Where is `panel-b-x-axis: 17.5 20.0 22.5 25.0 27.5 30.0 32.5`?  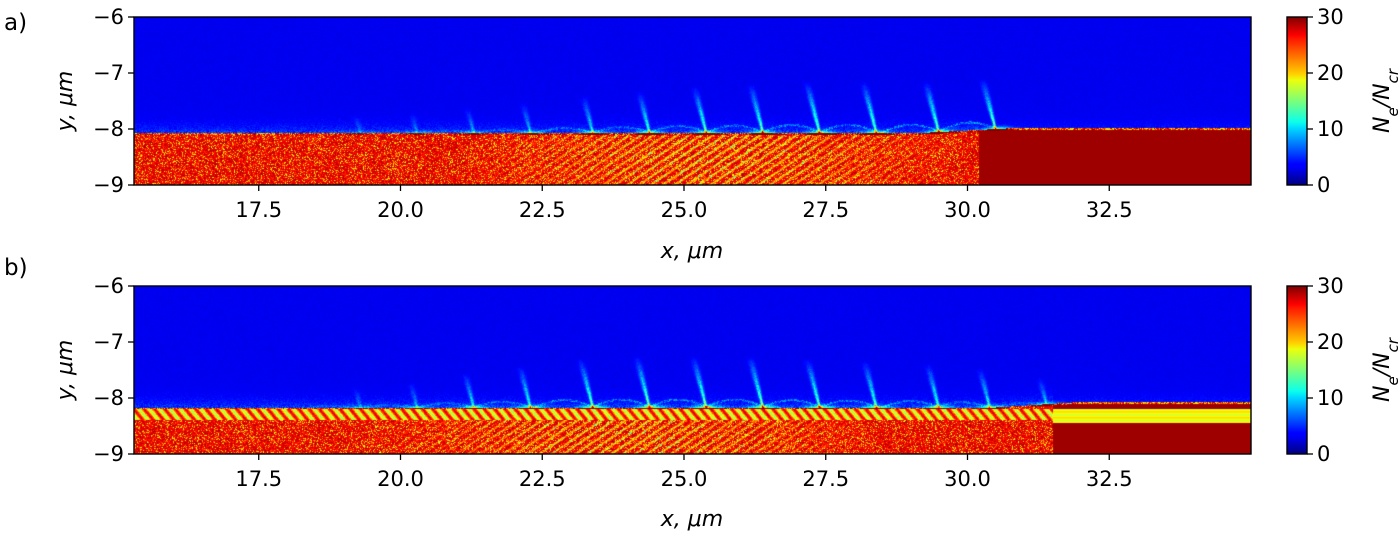
panel-b-x-axis: 17.5 20.0 22.5 25.0 27.5 30.0 32.5 is located at coordinates (684, 472).